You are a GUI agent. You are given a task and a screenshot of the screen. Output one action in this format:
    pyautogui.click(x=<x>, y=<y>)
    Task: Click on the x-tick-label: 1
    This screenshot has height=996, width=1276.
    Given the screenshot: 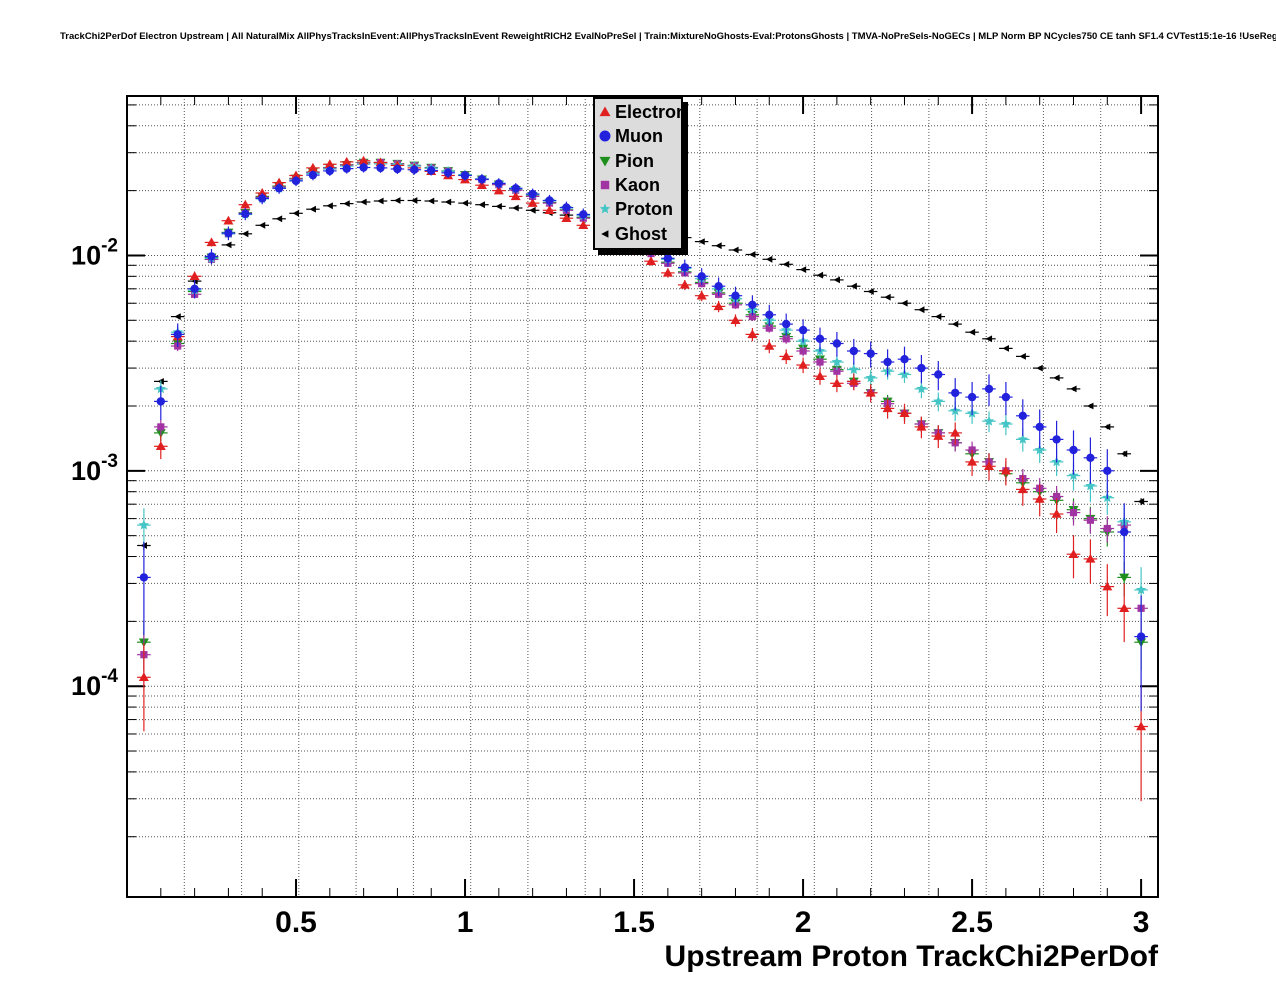 What is the action you would take?
    pyautogui.click(x=465, y=922)
    